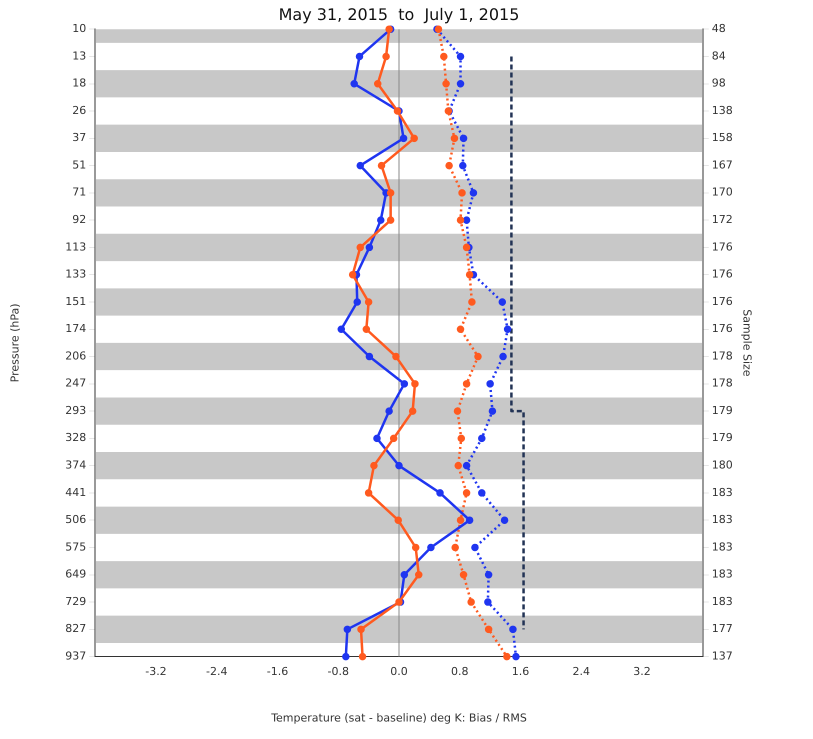 The height and width of the screenshot is (739, 813). I want to click on y-tick-label: 827, so click(75, 629).